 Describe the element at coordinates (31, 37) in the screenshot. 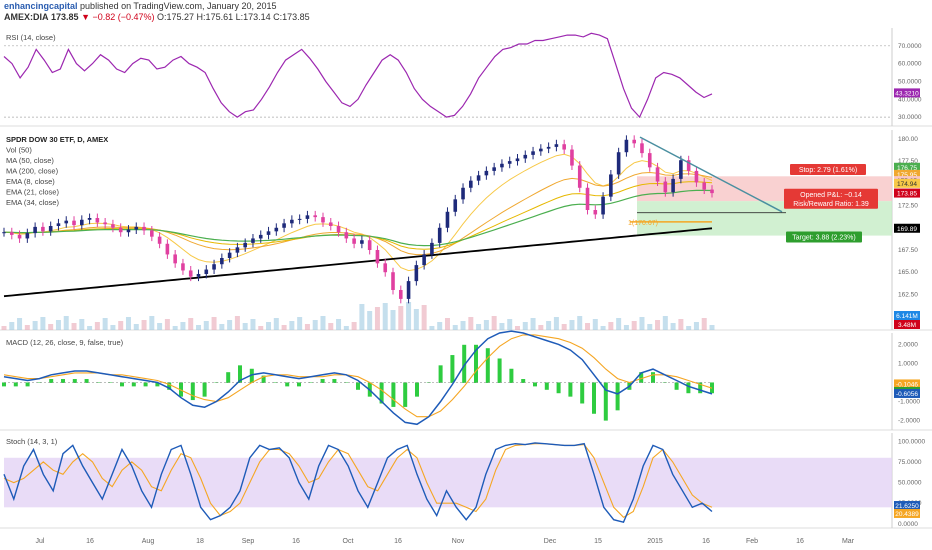

I see `rsi-legend: RSI (14, close)` at that location.